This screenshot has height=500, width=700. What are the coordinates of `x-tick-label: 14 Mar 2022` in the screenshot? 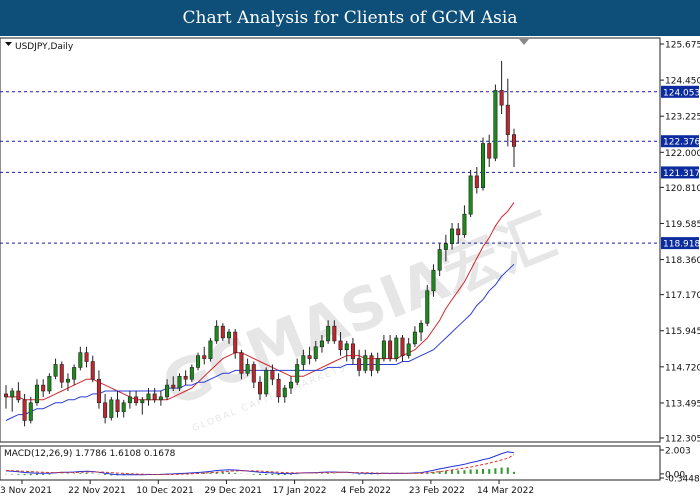 It's located at (505, 491).